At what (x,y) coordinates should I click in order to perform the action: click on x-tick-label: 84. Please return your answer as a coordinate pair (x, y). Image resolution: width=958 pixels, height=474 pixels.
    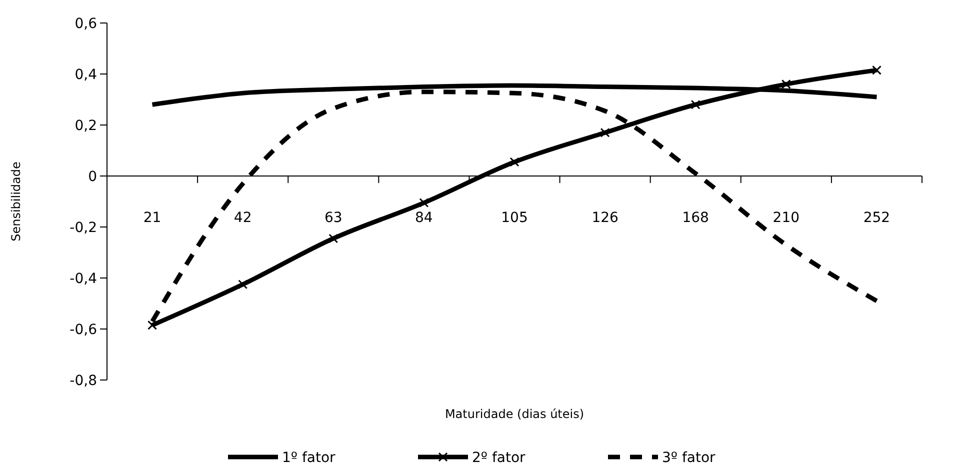
    Looking at the image, I should click on (424, 218).